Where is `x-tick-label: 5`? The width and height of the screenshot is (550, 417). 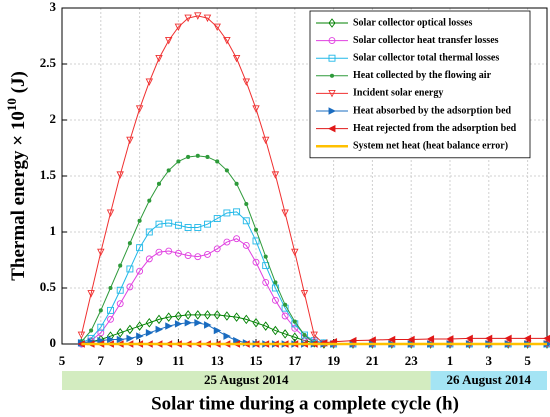 x-tick-label: 5 is located at coordinates (527, 360).